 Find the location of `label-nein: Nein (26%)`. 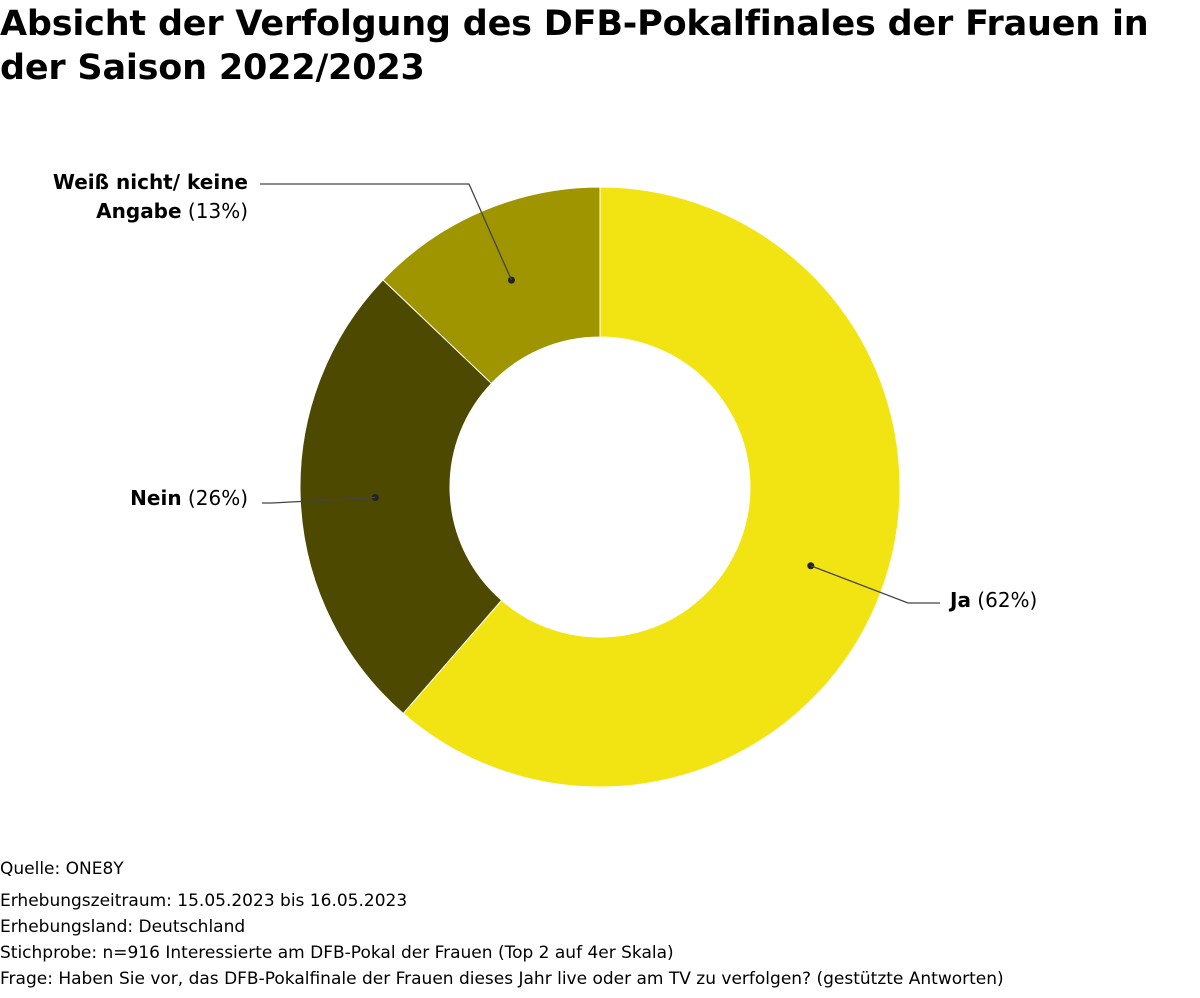

label-nein: Nein (26%) is located at coordinates (189, 498).